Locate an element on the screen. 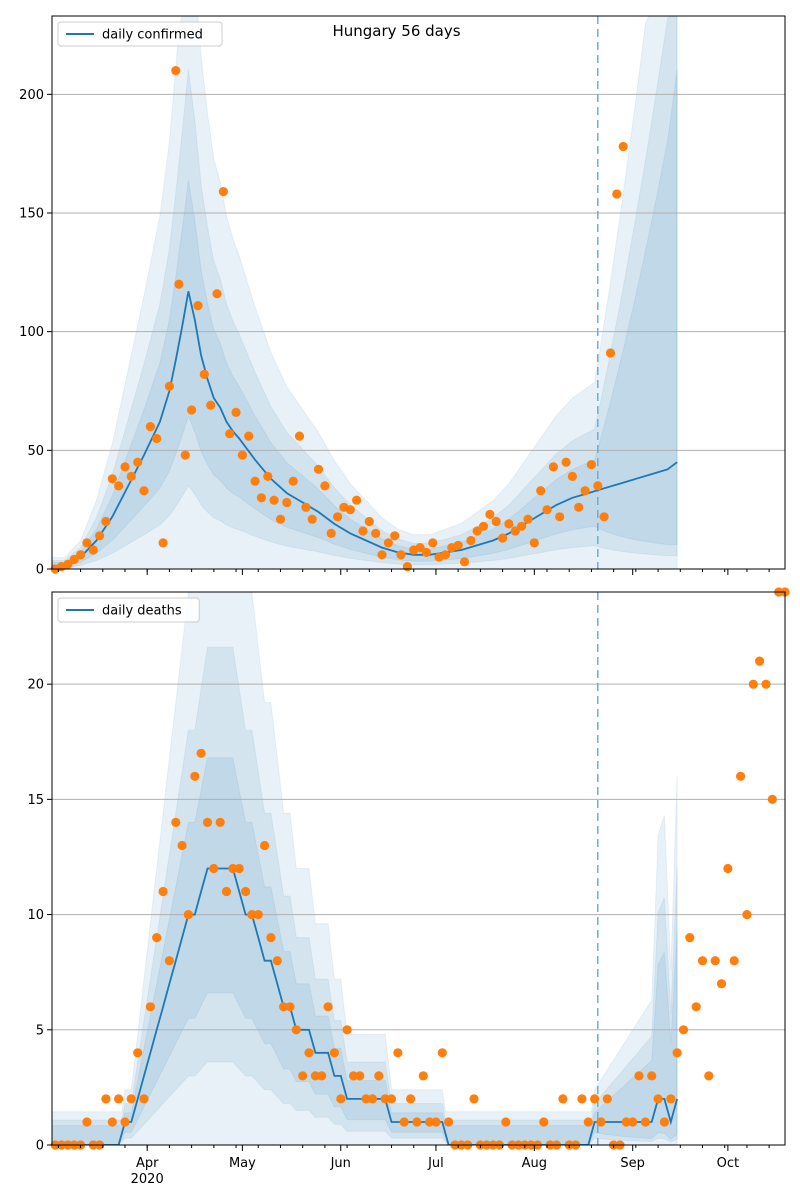 The height and width of the screenshot is (1200, 800). confirmed-ytick-label: 150 is located at coordinates (31, 213).